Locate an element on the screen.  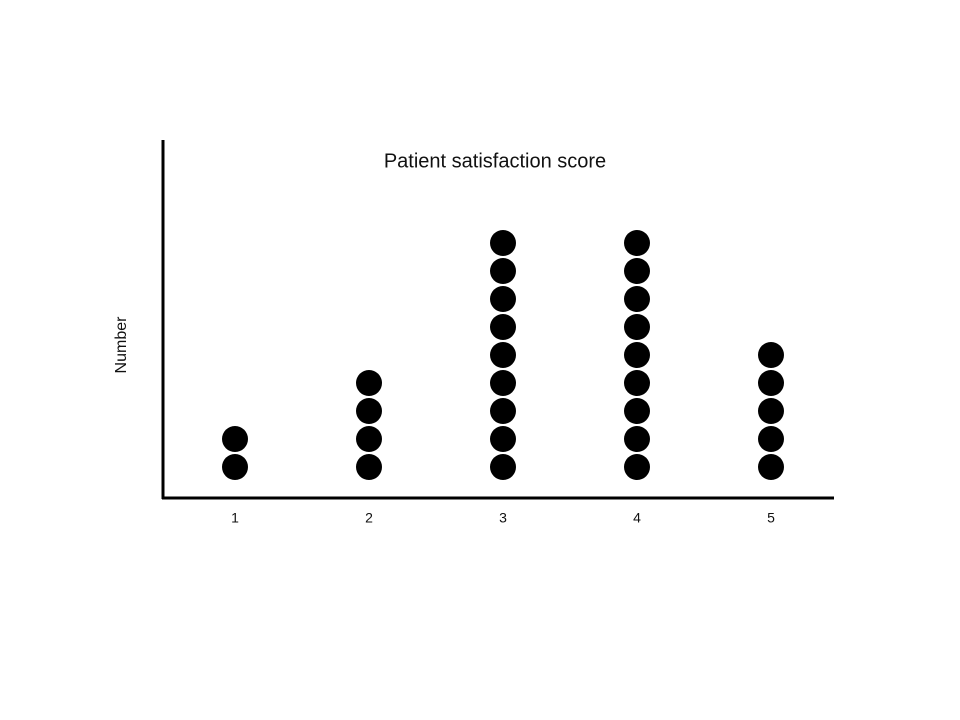
x-tick-label: 1 is located at coordinates (235, 518).